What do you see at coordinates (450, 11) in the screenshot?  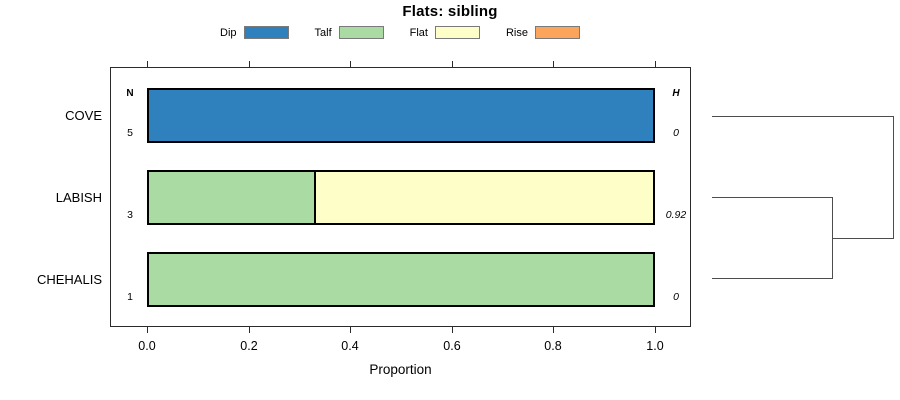 I see `chart-title: Flats: sibling` at bounding box center [450, 11].